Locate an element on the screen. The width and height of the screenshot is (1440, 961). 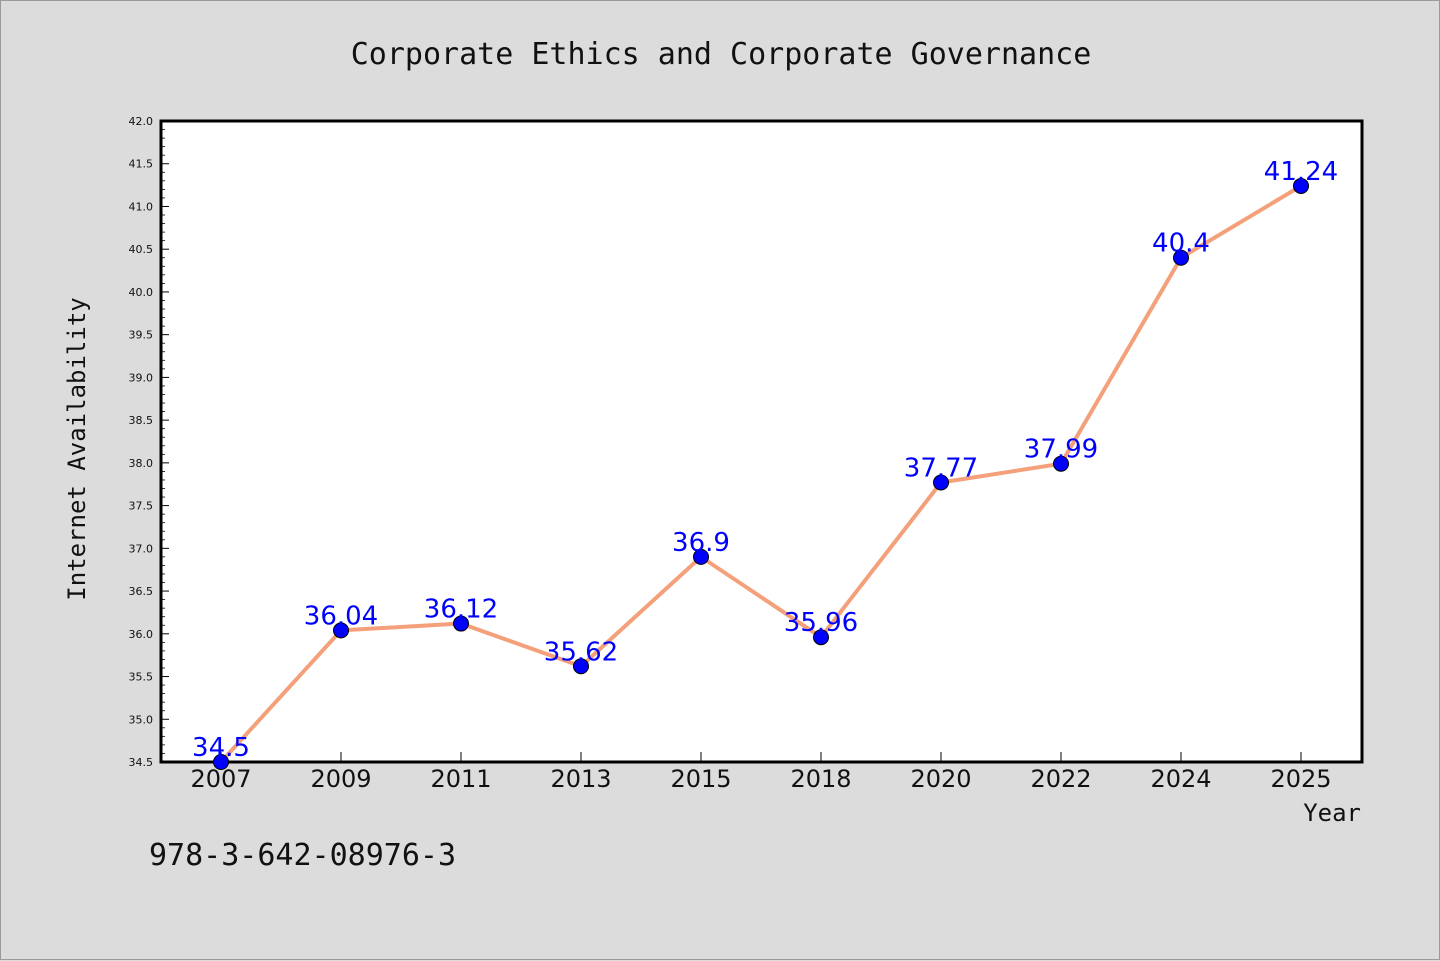
x-tick-label: 2015 is located at coordinates (700, 779).